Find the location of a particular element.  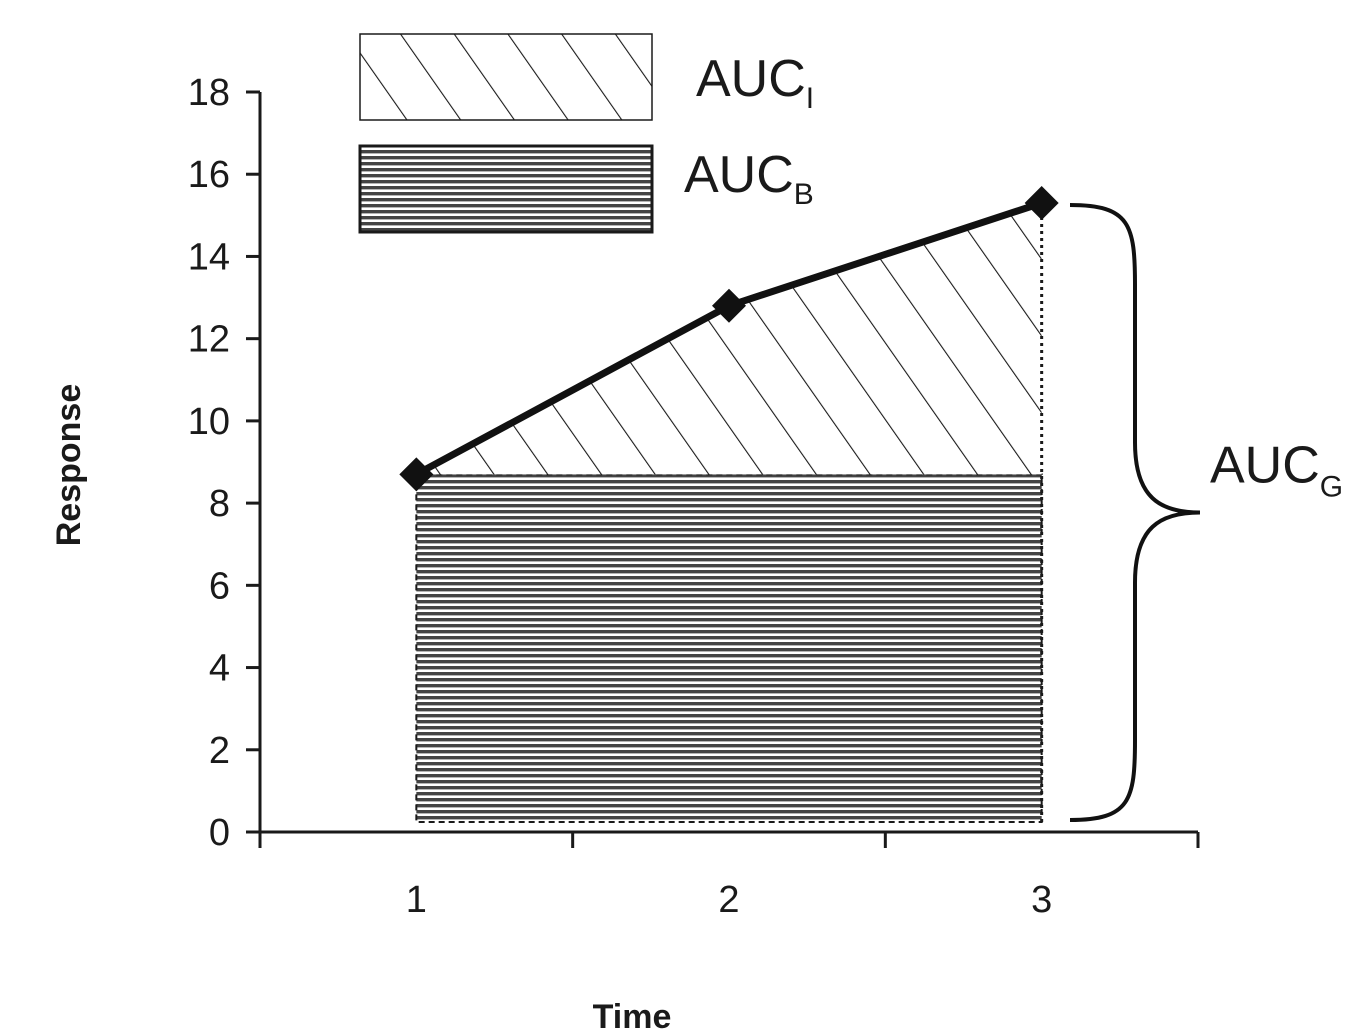

legend-label: AUCB is located at coordinates (749, 178).